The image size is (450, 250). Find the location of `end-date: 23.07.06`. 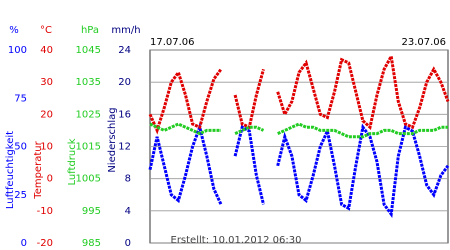

end-date: 23.07.06 is located at coordinates (423, 42).